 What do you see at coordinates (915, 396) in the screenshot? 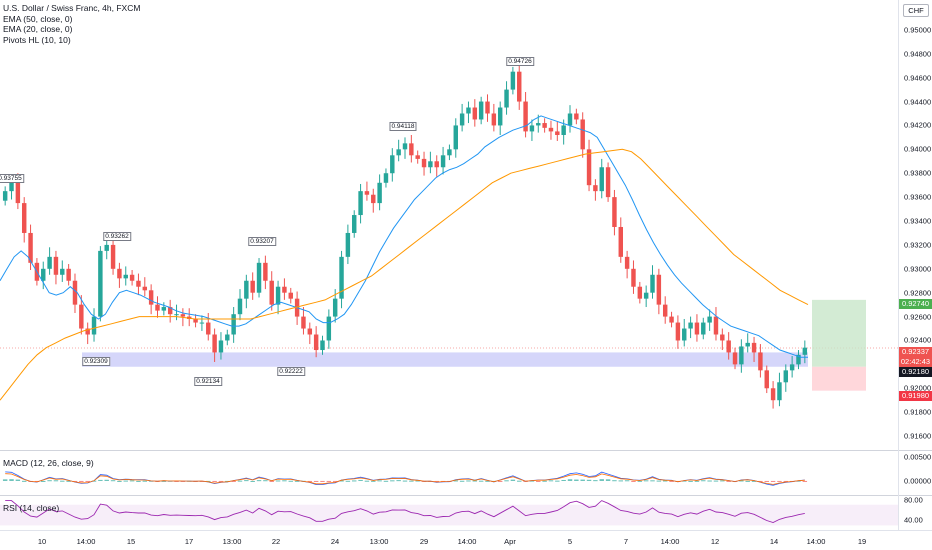
I see `stop-price-tag: 0.91980` at bounding box center [915, 396].